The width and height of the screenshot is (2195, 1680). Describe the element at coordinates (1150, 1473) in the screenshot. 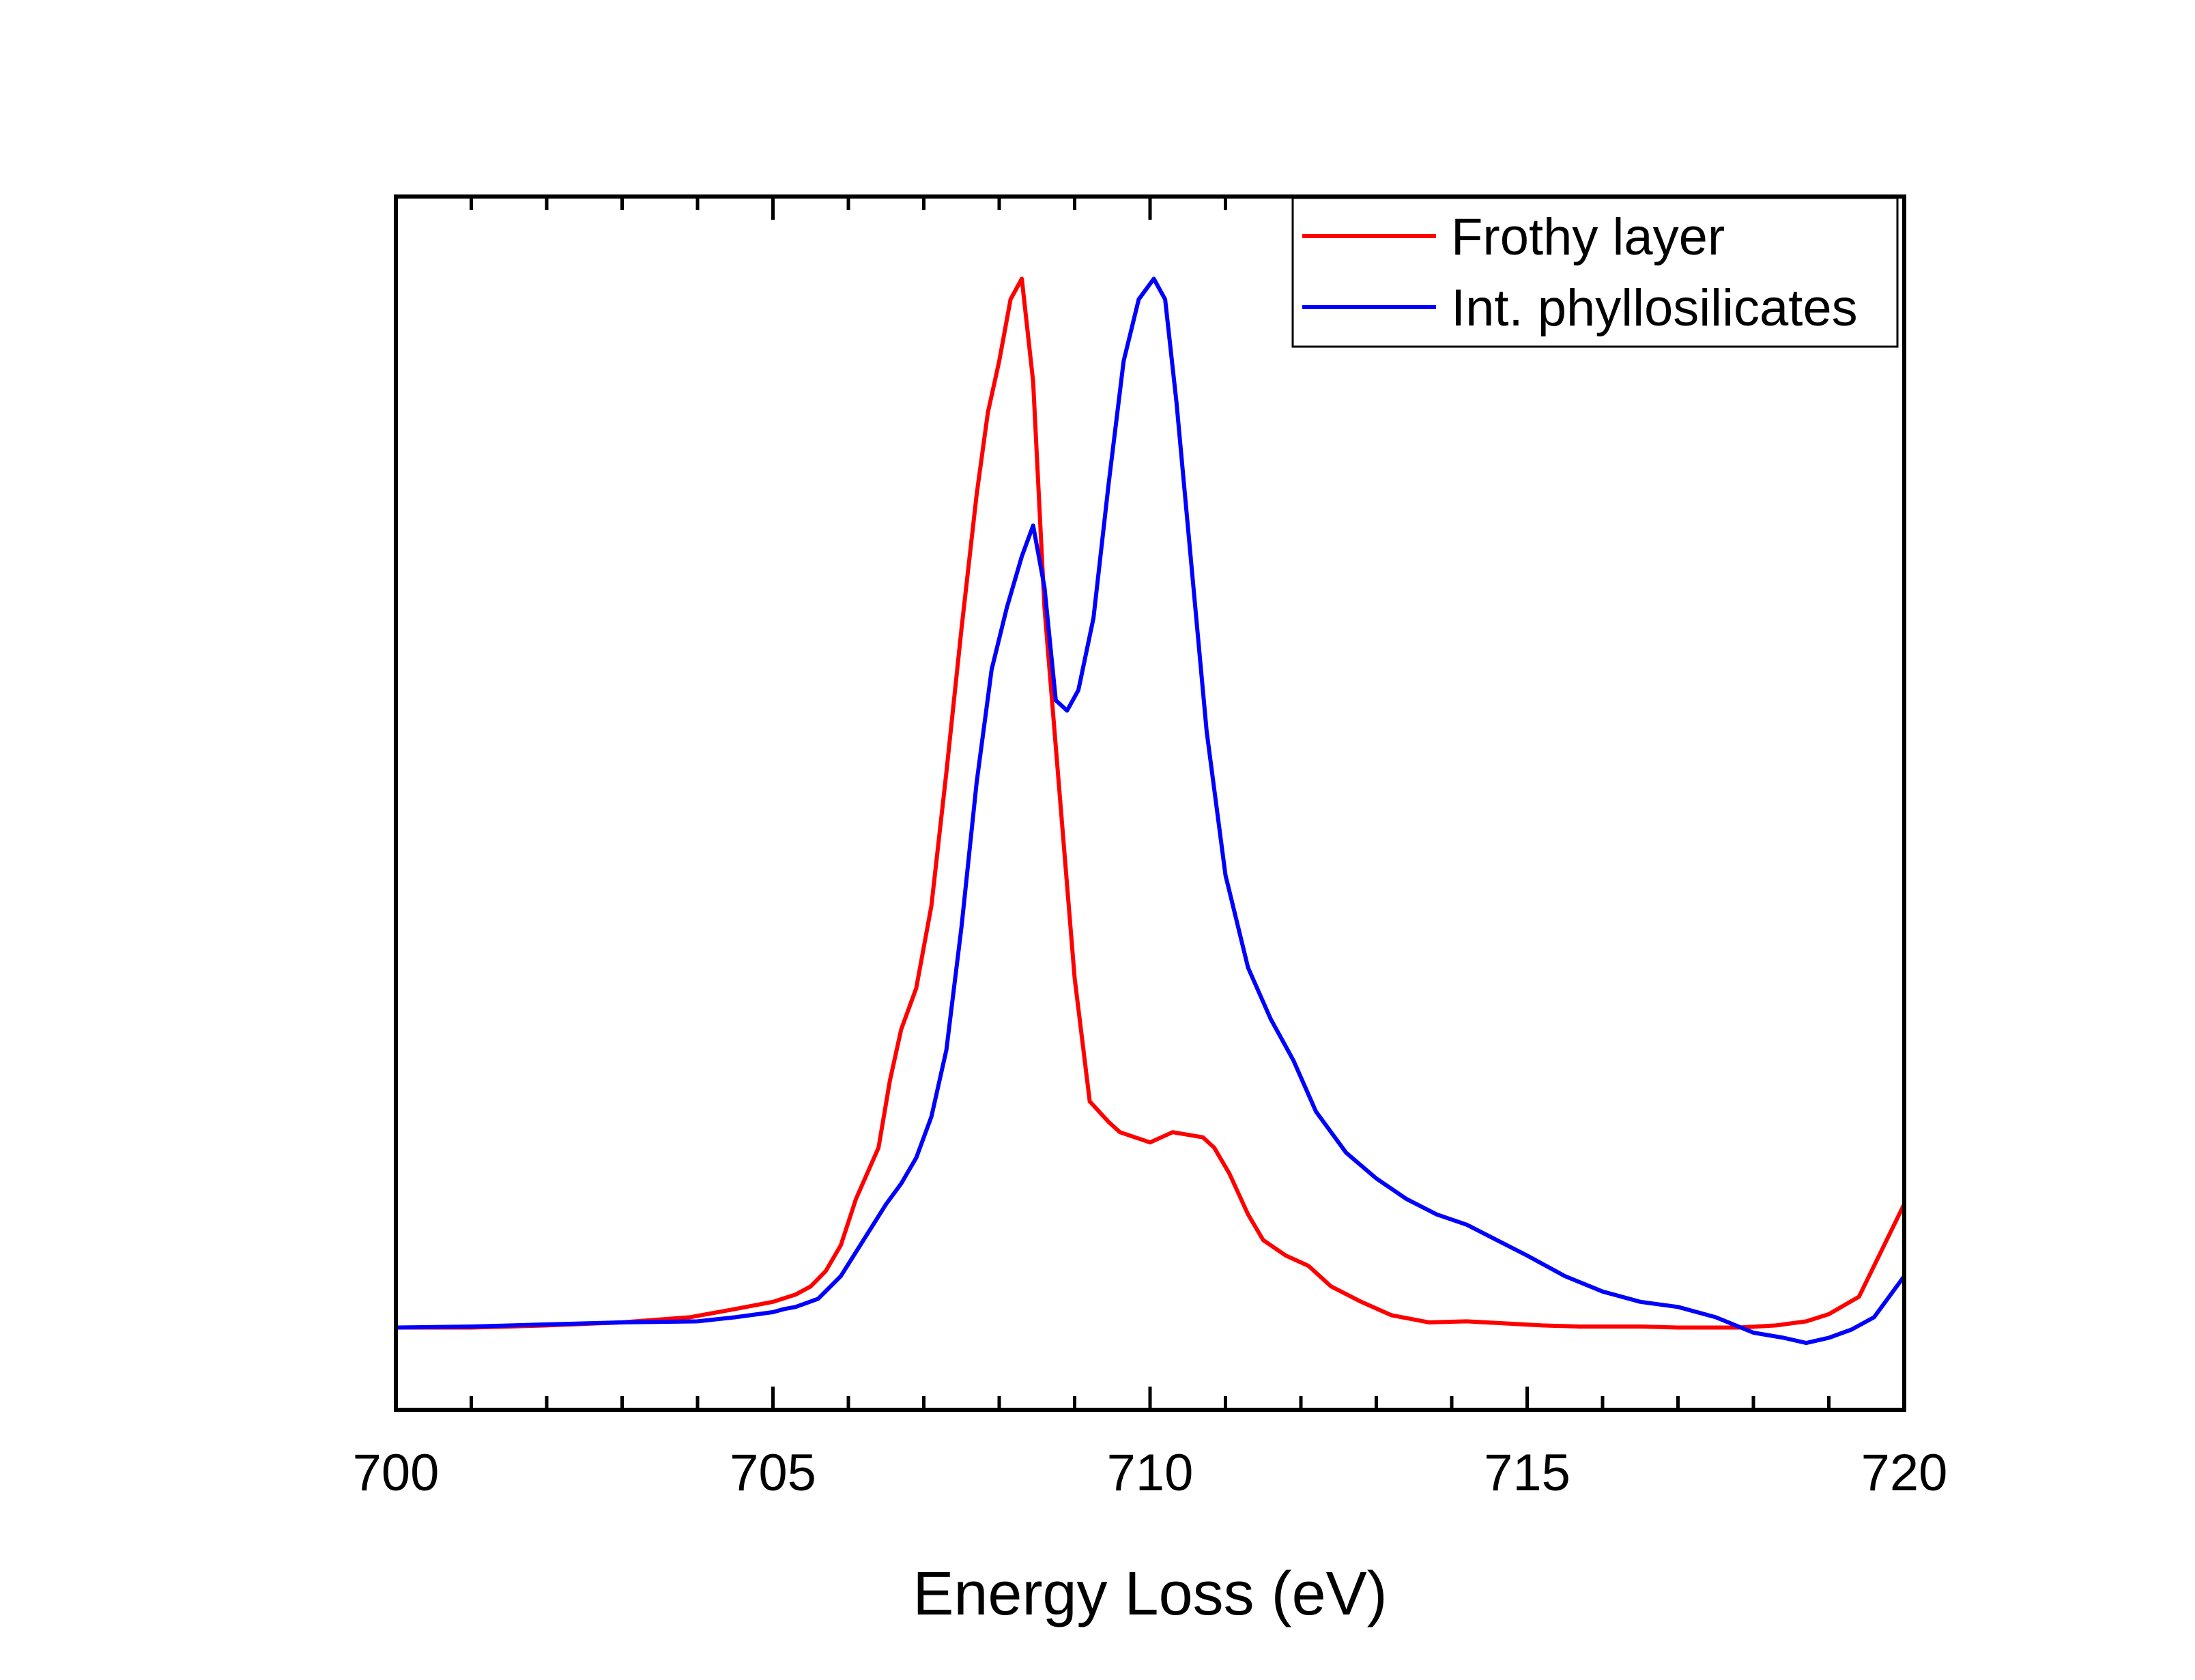

I see `x-tick-label: 710` at that location.